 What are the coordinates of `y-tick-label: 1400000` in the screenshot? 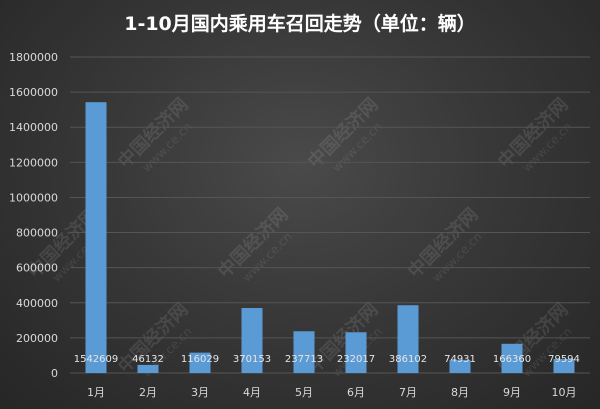 It's located at (33, 127).